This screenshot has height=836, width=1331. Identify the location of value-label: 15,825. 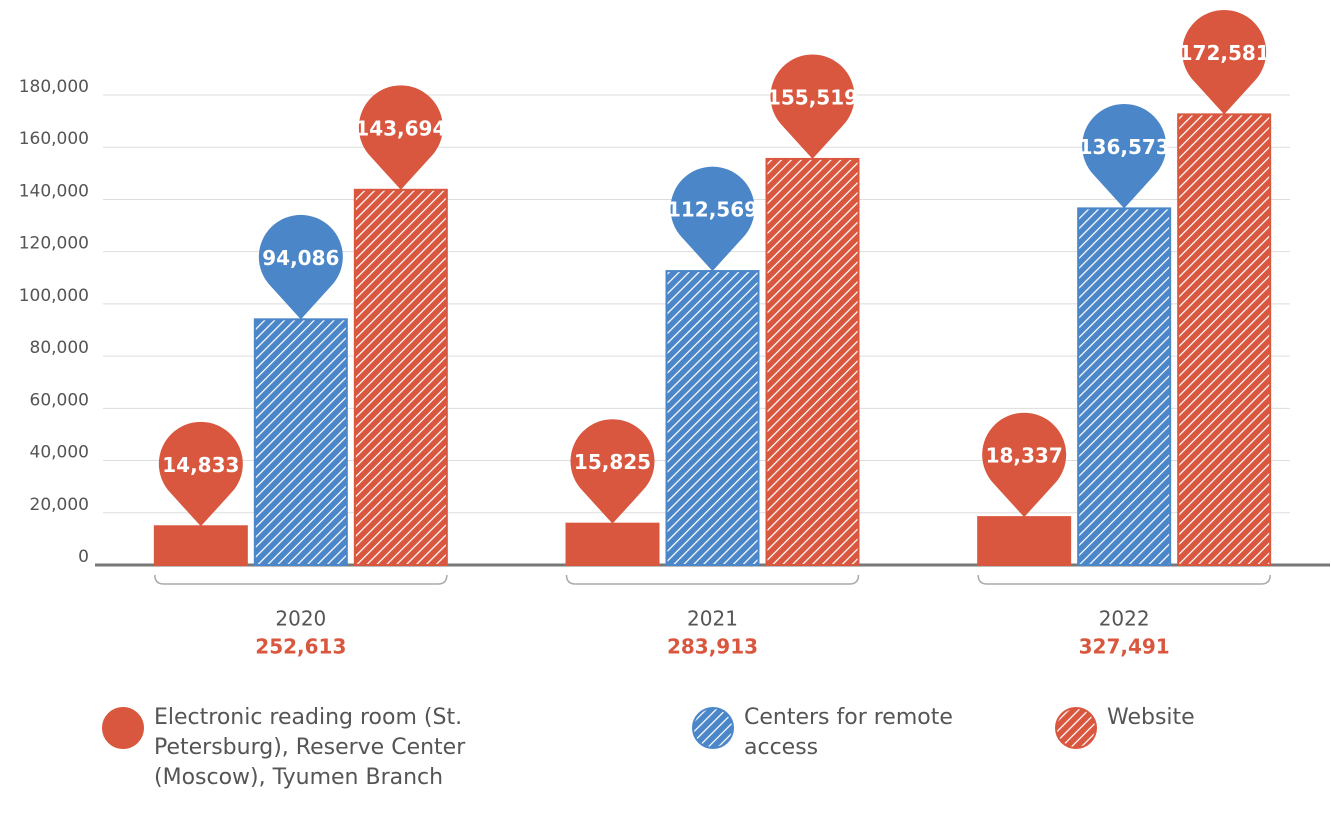
(612, 462).